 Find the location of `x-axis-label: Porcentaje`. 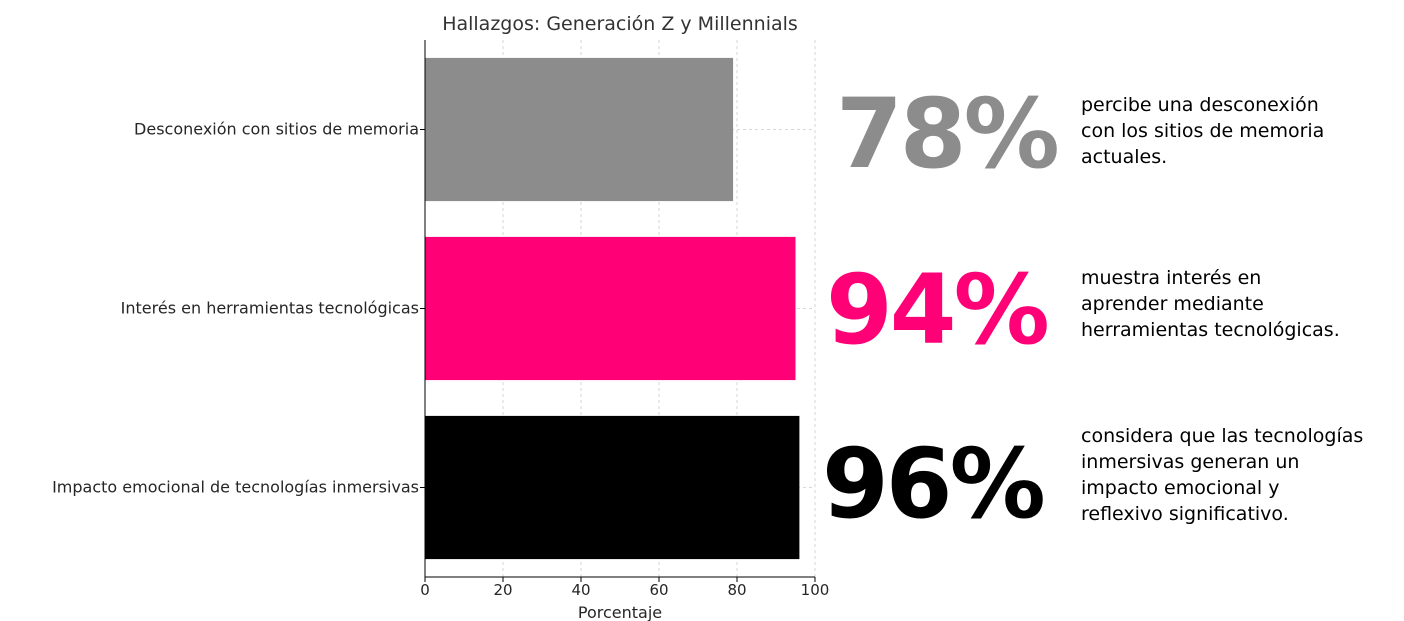

x-axis-label: Porcentaje is located at coordinates (620, 612).